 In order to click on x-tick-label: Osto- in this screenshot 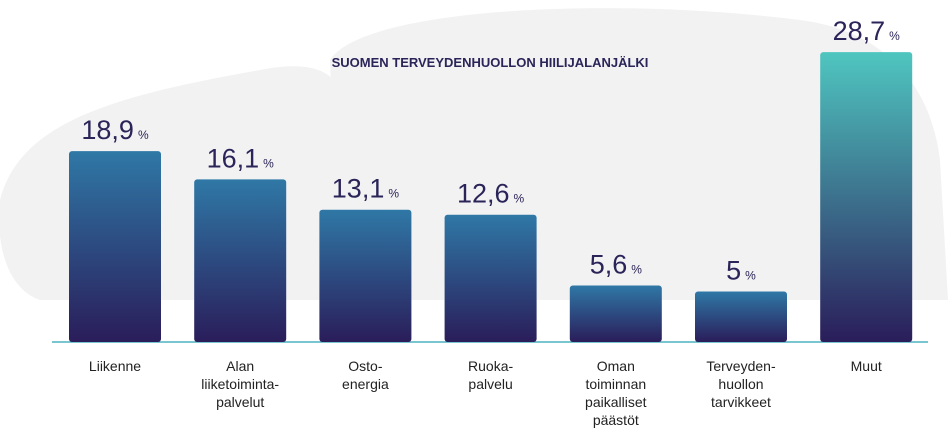, I will do `click(365, 366)`.